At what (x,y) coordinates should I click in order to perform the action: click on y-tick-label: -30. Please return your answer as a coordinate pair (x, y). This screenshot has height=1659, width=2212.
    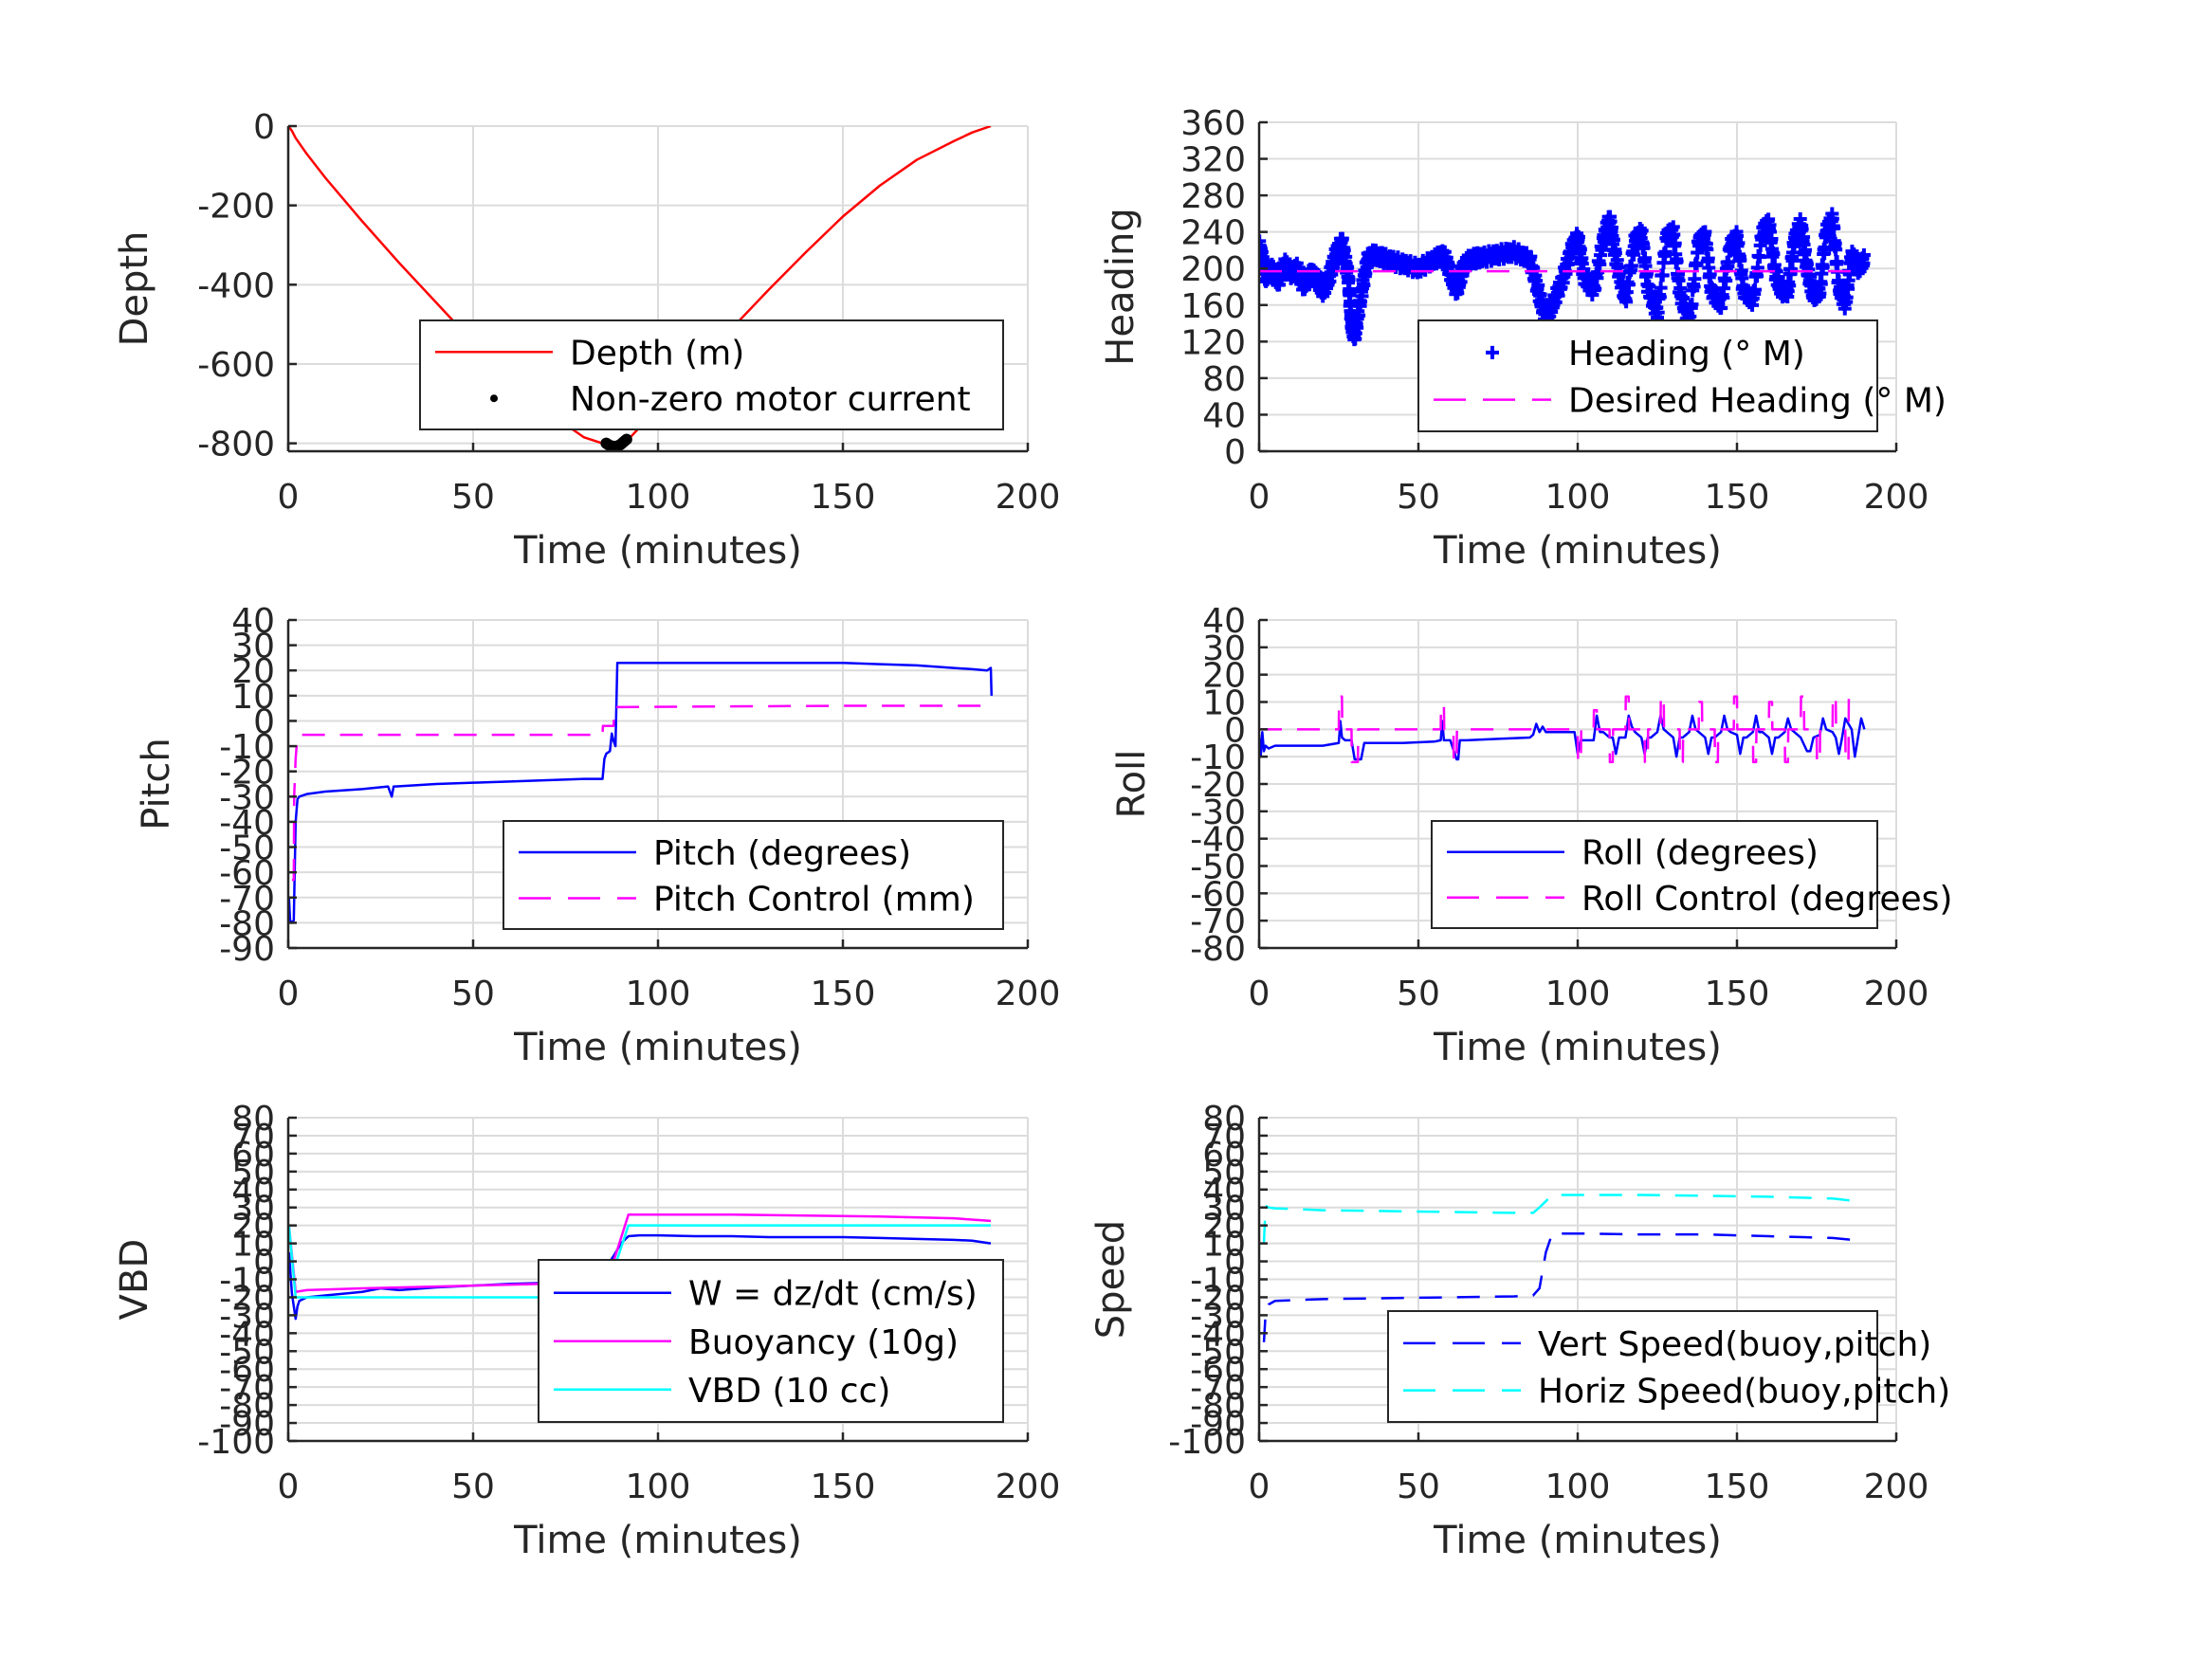
    Looking at the image, I should click on (247, 1316).